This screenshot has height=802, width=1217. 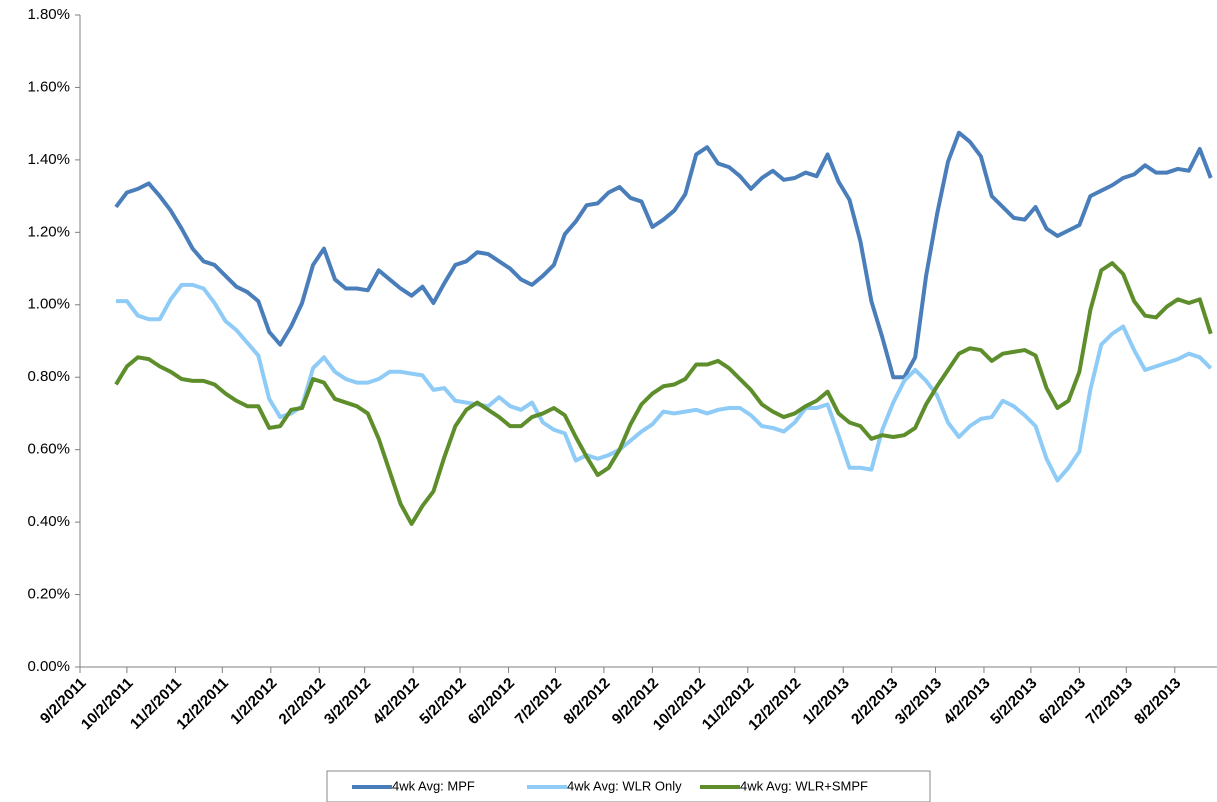 I want to click on y-tick-label: 0.20%, so click(x=48, y=594).